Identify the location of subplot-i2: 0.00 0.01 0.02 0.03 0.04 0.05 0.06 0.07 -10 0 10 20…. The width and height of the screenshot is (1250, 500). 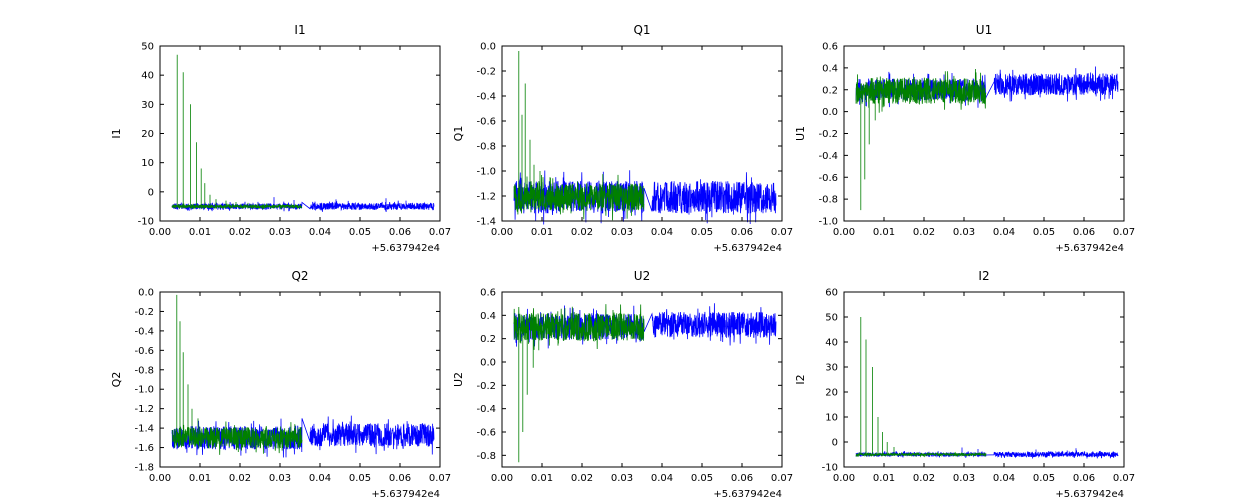
(964, 384).